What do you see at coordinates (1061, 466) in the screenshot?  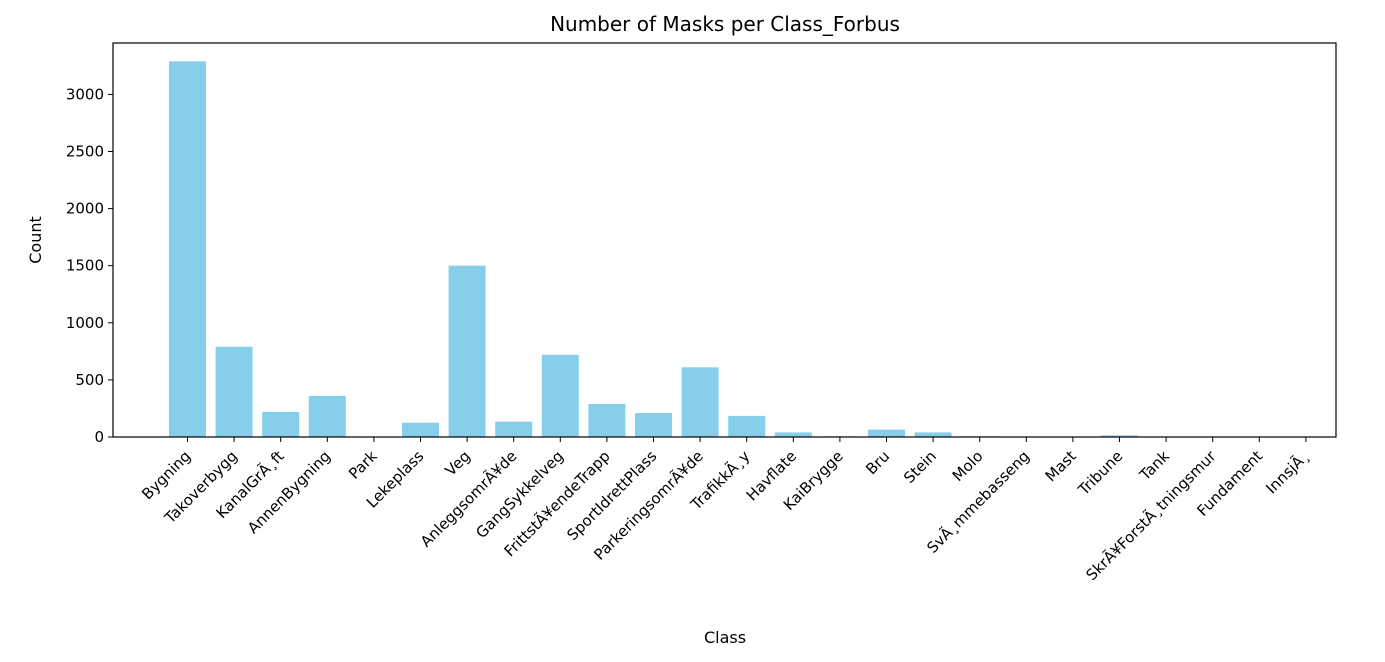 I see `x-tick-label-19: Mast` at bounding box center [1061, 466].